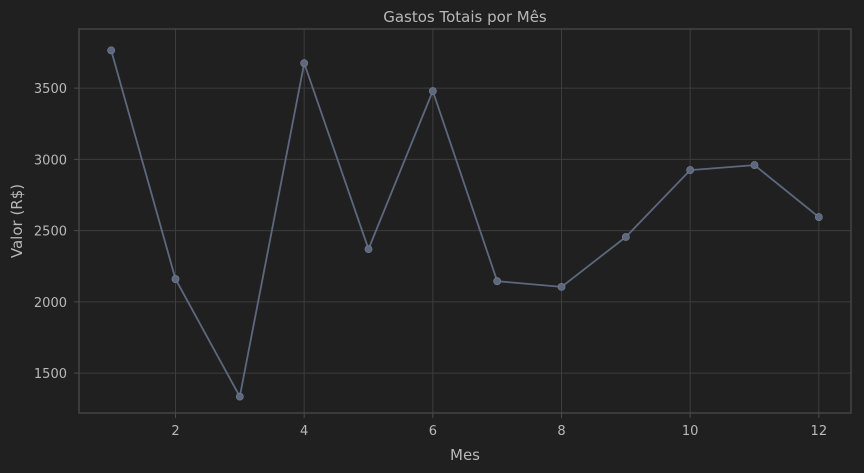 This screenshot has height=473, width=864. What do you see at coordinates (50, 303) in the screenshot?
I see `y-tick-label: 2000` at bounding box center [50, 303].